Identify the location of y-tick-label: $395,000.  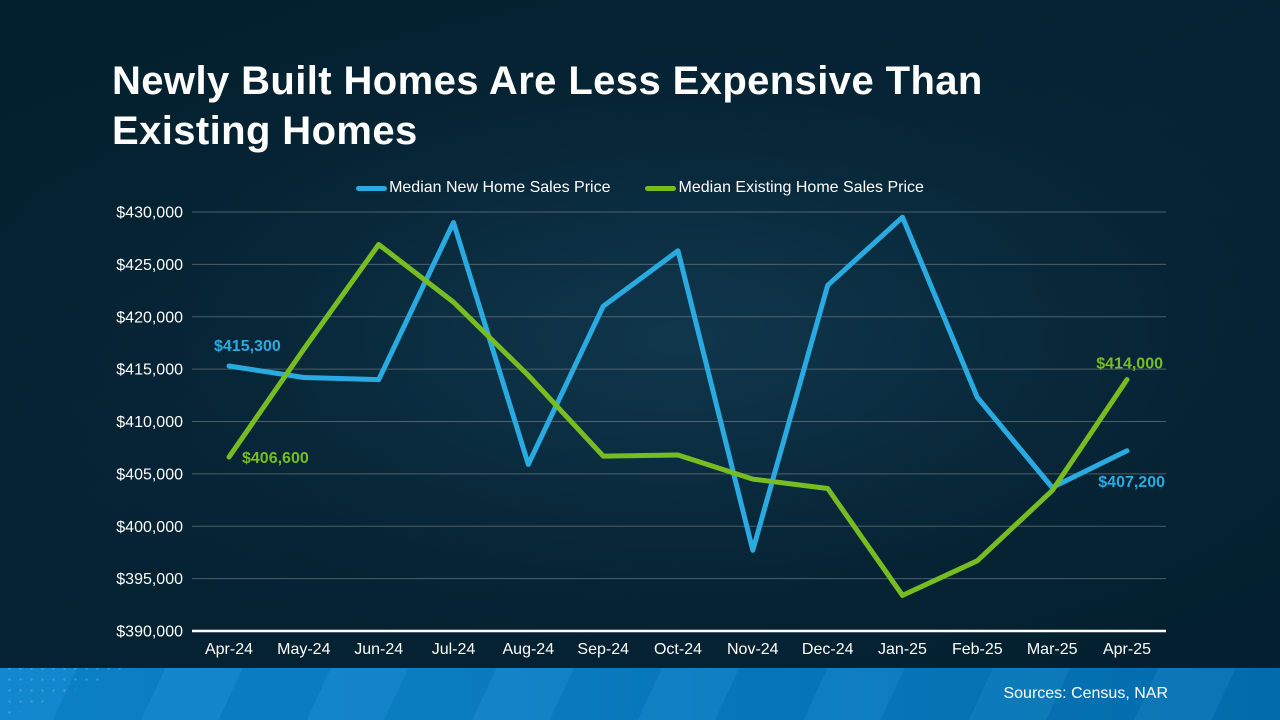
(149, 579).